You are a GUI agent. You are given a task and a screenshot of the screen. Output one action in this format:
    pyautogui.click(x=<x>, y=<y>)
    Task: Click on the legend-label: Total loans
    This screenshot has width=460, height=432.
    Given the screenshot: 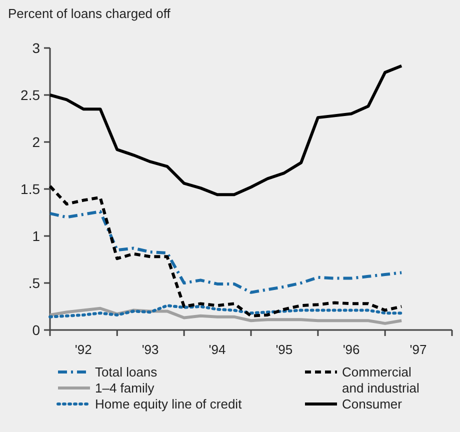 What is the action you would take?
    pyautogui.click(x=126, y=372)
    